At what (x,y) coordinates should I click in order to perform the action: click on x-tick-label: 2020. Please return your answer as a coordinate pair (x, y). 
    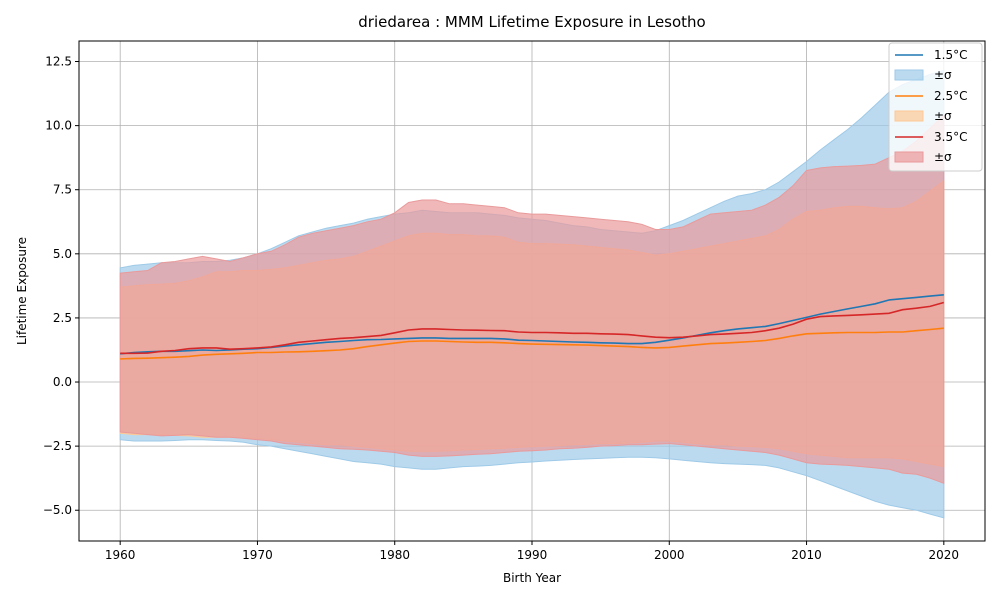
    Looking at the image, I should click on (944, 555).